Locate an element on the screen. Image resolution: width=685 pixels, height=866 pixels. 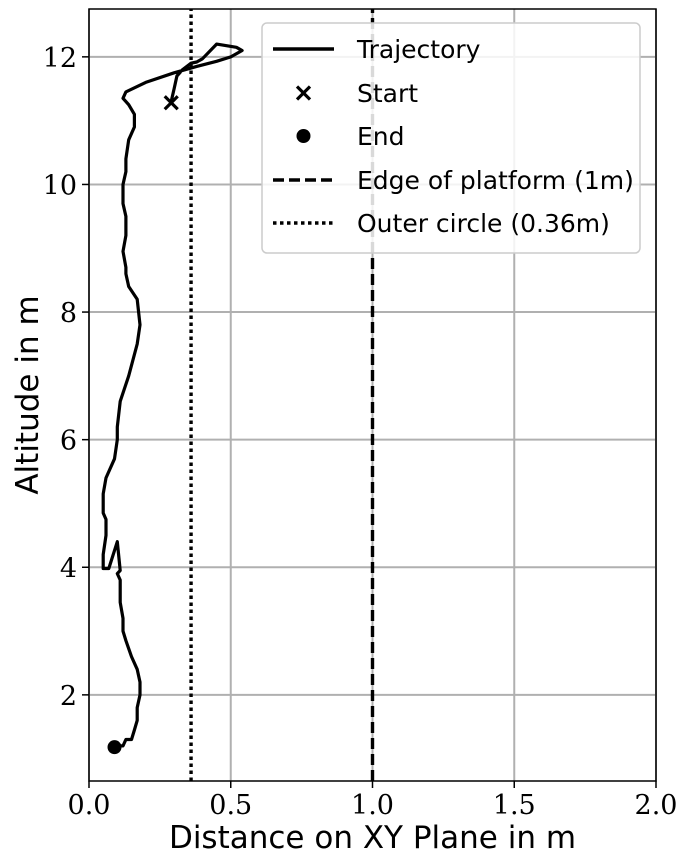
point-markers is located at coordinates (143, 425).